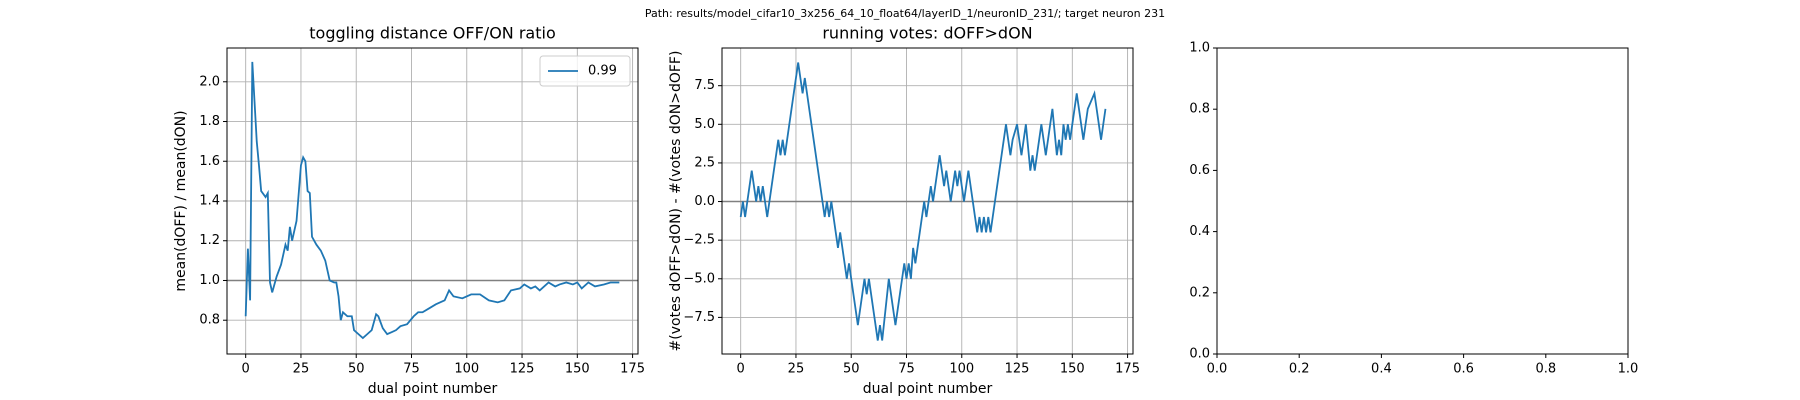  What do you see at coordinates (1199, 231) in the screenshot?
I see `y-tick-label: 0.4` at bounding box center [1199, 231].